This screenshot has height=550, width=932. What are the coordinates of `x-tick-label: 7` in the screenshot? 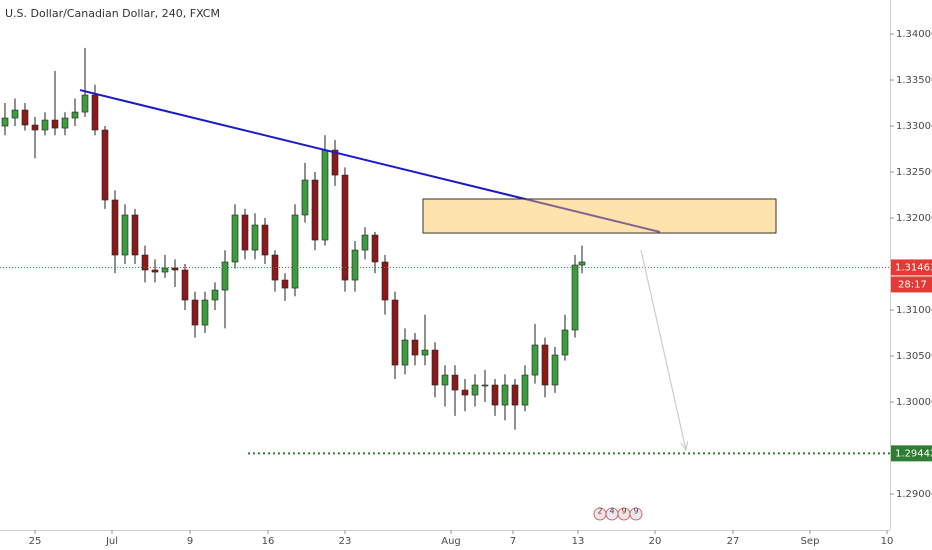 It's located at (513, 541).